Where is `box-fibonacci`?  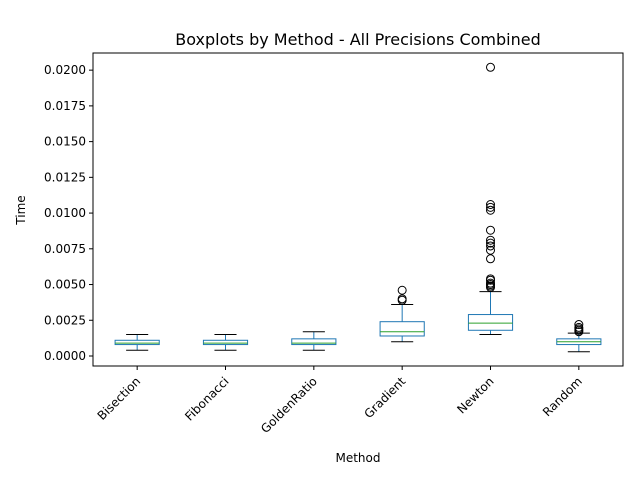
box-fibonacci is located at coordinates (225, 342).